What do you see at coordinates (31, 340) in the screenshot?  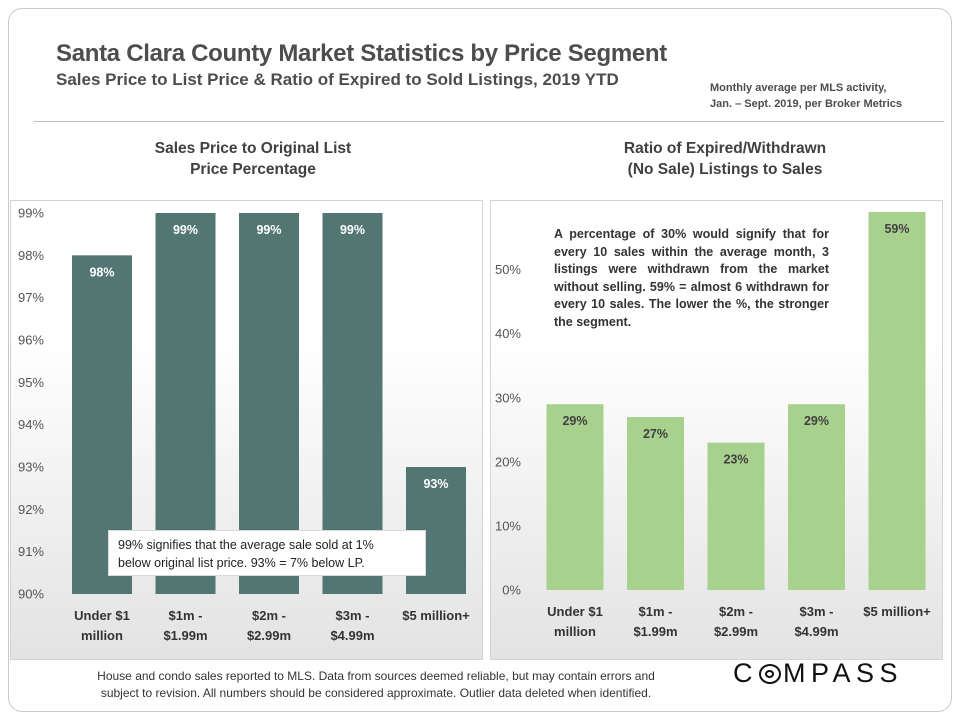 I see `left-ytick-label: 96%` at bounding box center [31, 340].